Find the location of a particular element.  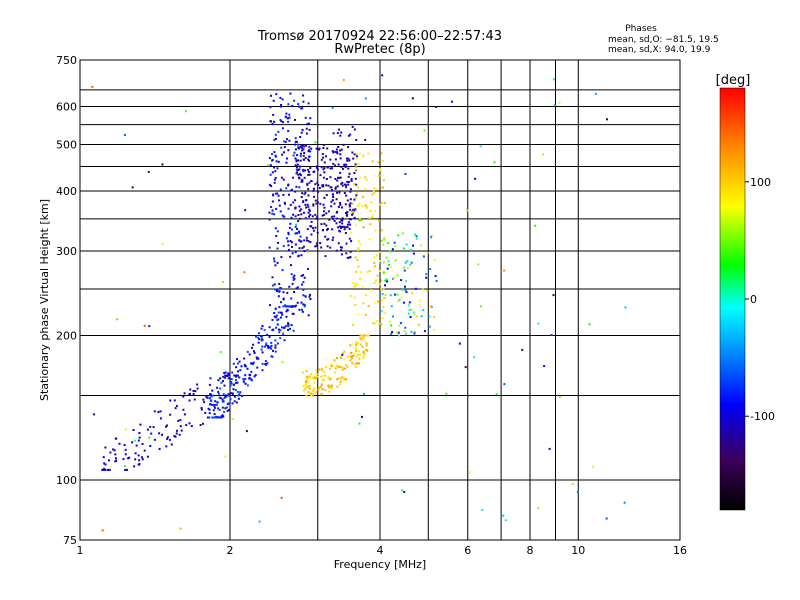

stats-line-o: mean, sd,O: −81.5, 19.5 is located at coordinates (663, 40).